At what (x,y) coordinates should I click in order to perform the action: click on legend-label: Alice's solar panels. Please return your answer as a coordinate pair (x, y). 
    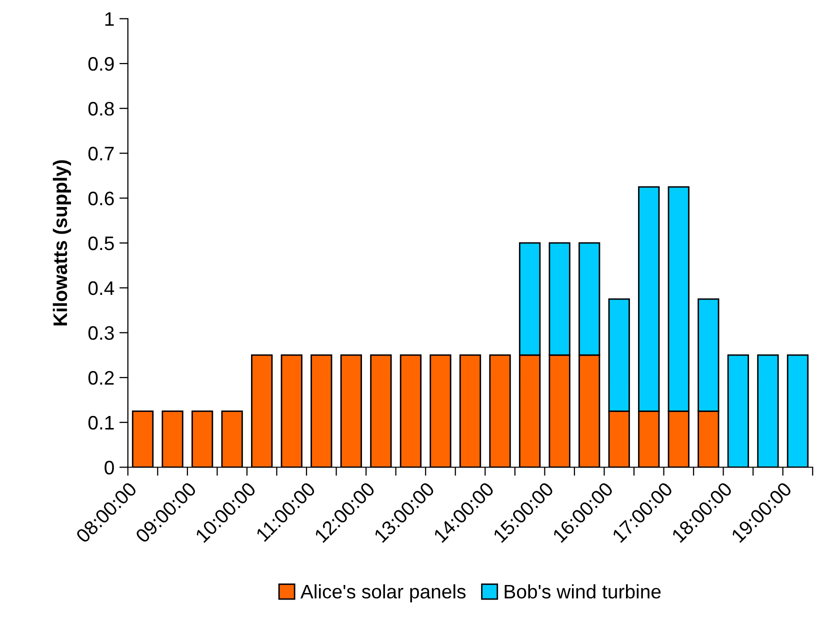
    Looking at the image, I should click on (383, 593).